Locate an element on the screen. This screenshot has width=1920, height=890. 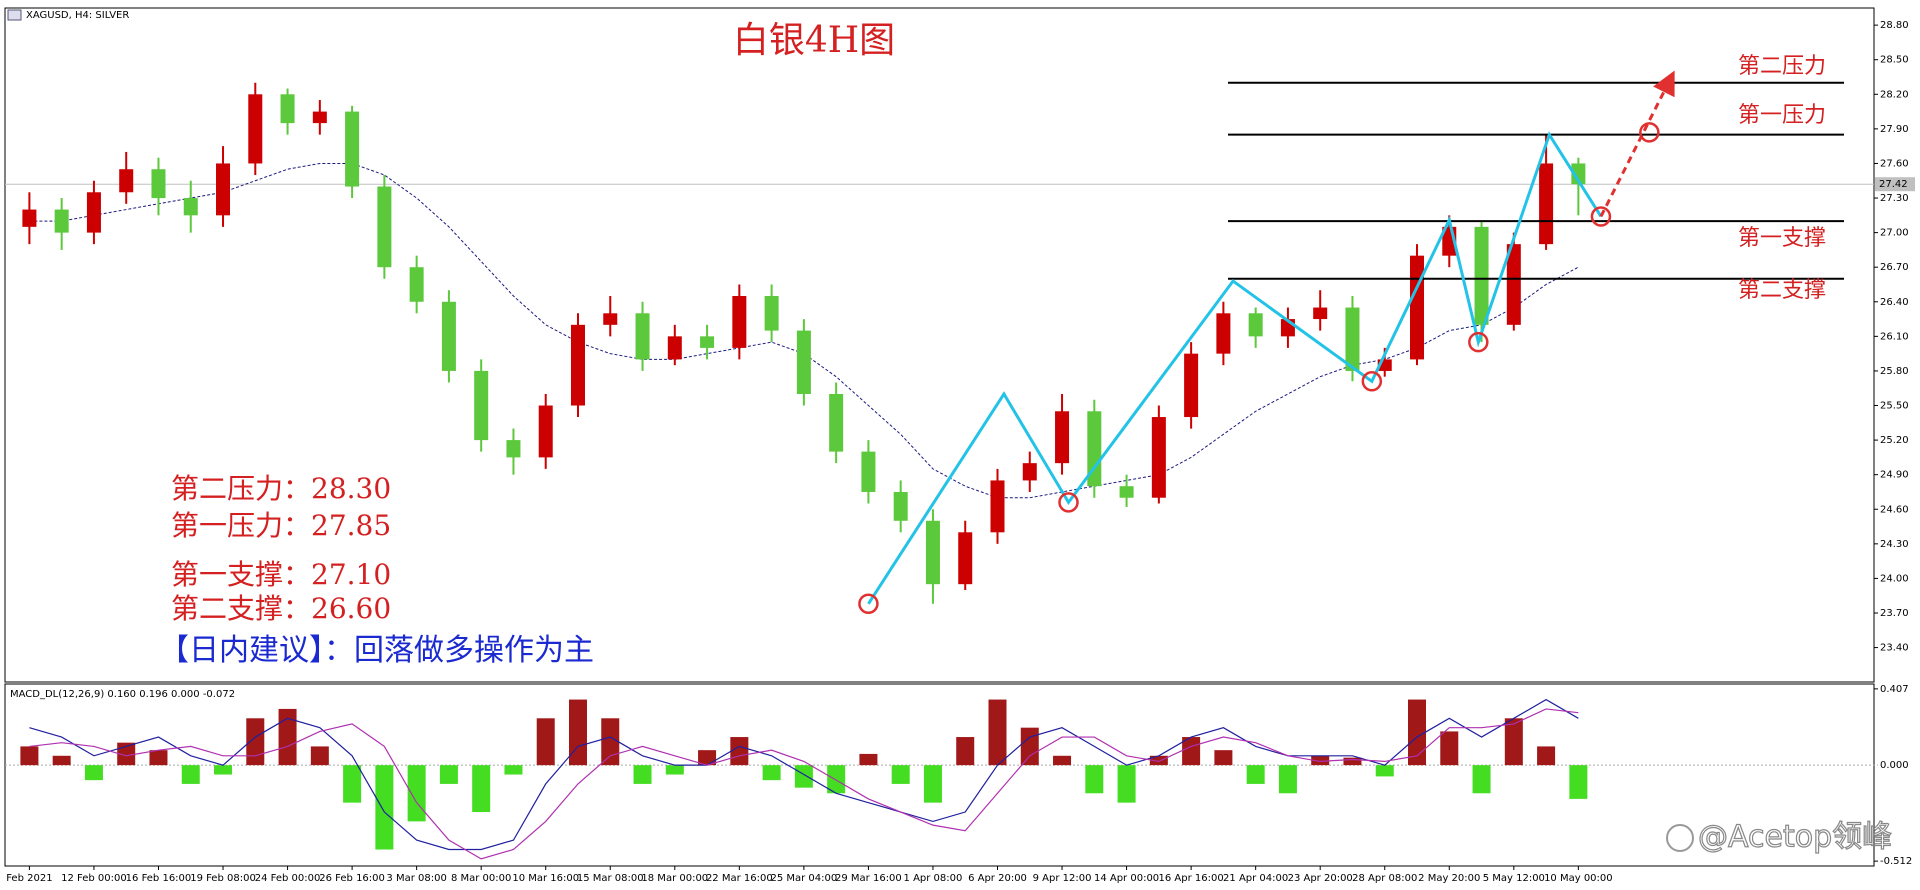
x-tick-label: 23 Apr 20:00 is located at coordinates (1320, 878).